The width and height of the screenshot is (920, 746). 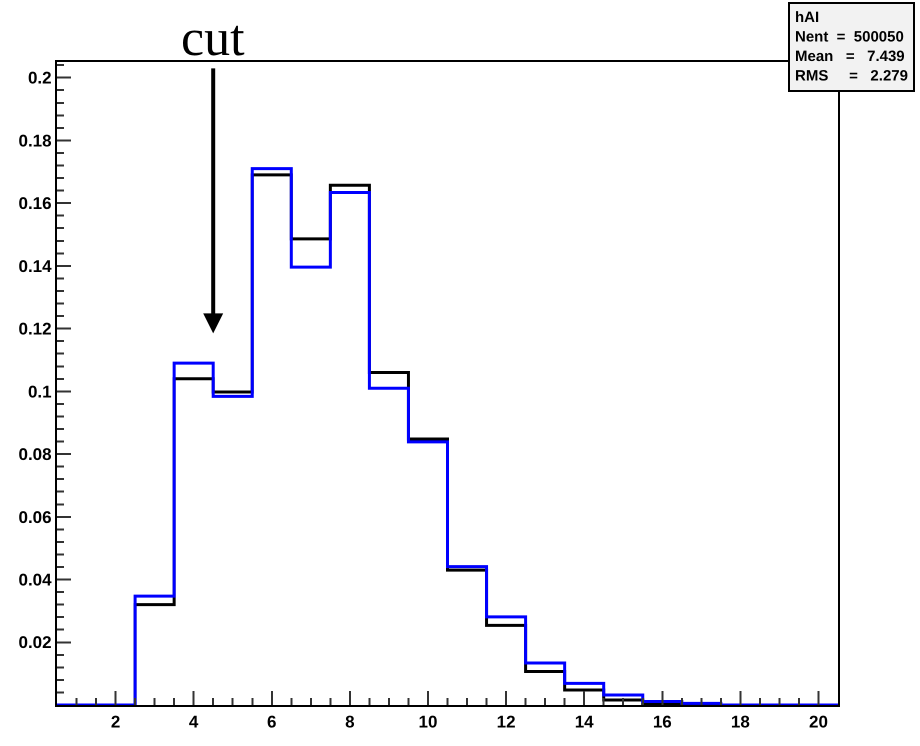 What do you see at coordinates (850, 56) in the screenshot?
I see `annotation: Mean = 7.439` at bounding box center [850, 56].